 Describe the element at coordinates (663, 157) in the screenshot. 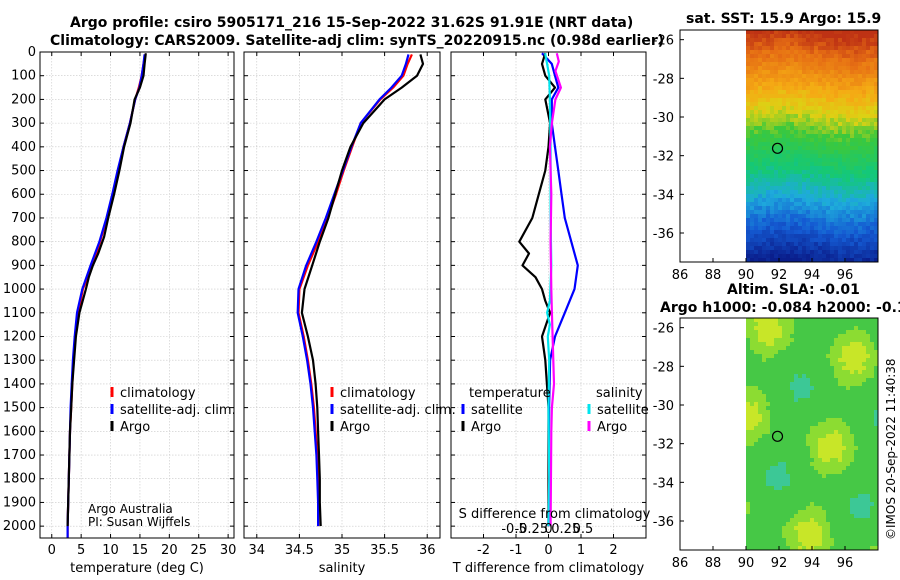

I see `sst_map-ytick-label: -32` at that location.